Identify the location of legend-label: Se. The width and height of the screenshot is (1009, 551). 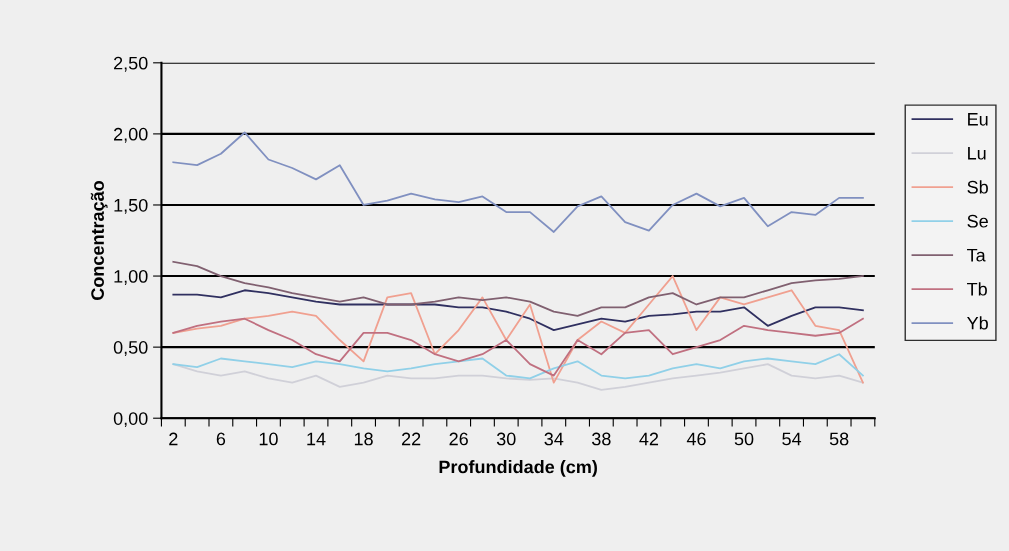
(977, 221).